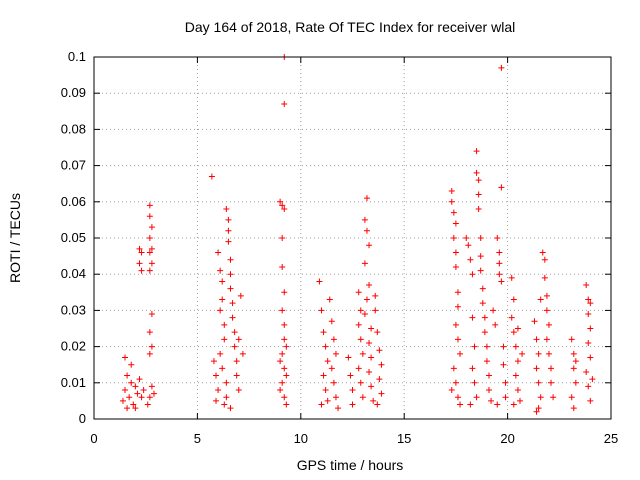  What do you see at coordinates (73, 92) in the screenshot?
I see `y-tick-label: 0.09` at bounding box center [73, 92].